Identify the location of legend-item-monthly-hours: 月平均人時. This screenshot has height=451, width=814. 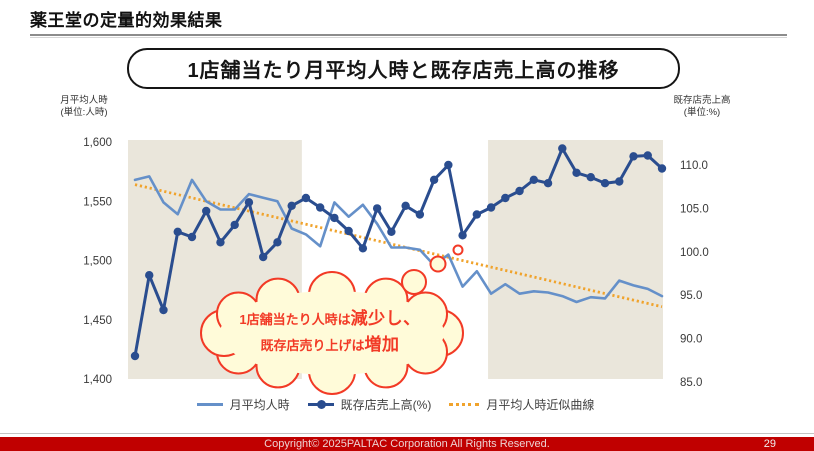
(243, 404).